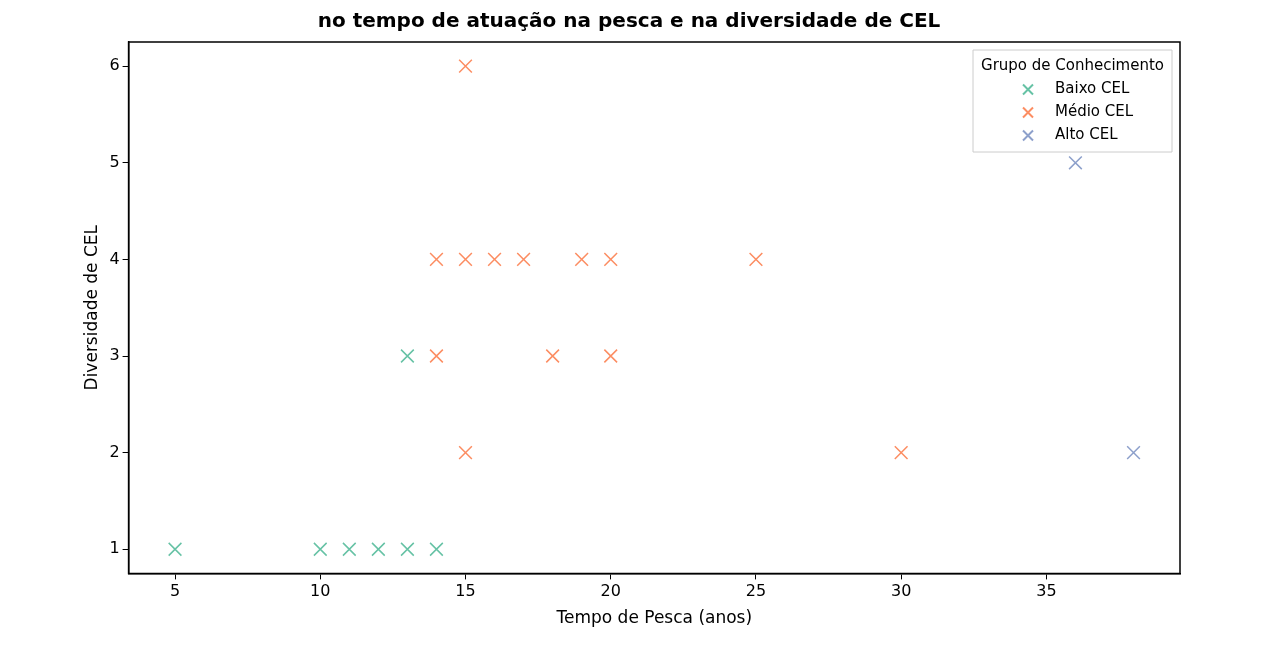 The width and height of the screenshot is (1279, 648). What do you see at coordinates (114, 451) in the screenshot?
I see `y-tick-label: 2` at bounding box center [114, 451].